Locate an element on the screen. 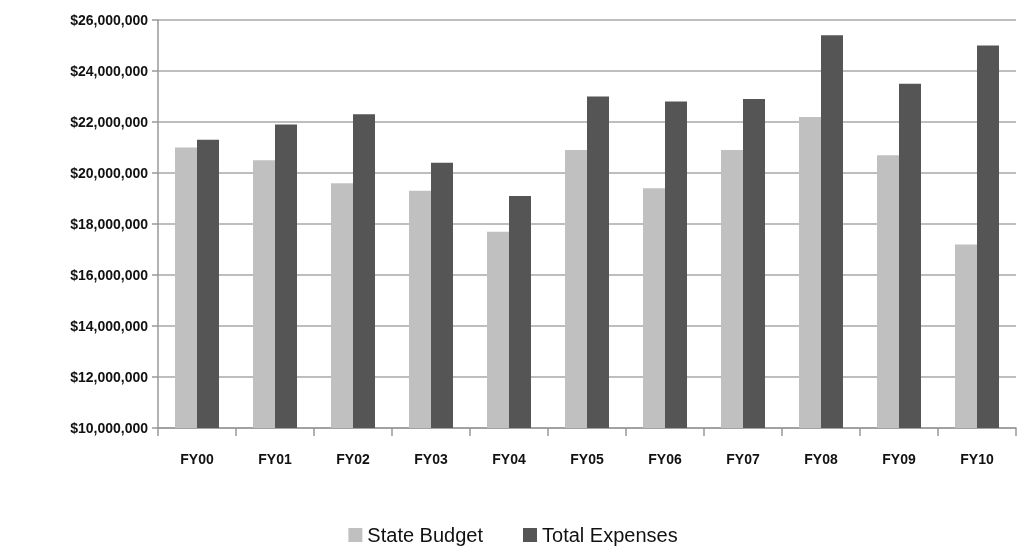 The width and height of the screenshot is (1026, 556). y-tick-label: $26,000,000 is located at coordinates (109, 20).